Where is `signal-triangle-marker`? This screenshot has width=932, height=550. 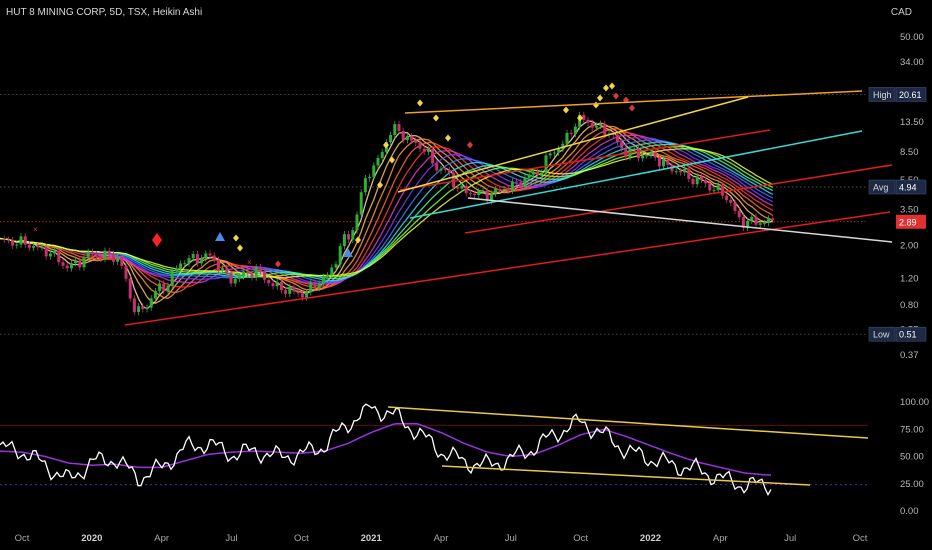 signal-triangle-marker is located at coordinates (220, 236).